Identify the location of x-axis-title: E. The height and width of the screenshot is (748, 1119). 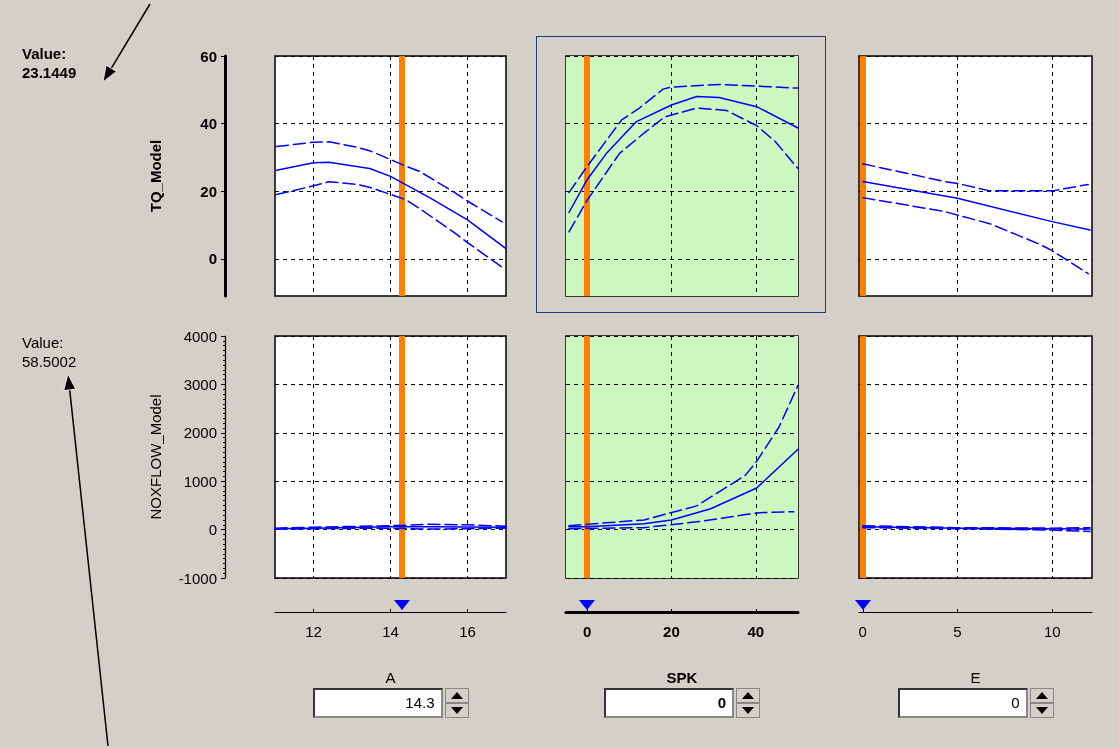
(975, 677).